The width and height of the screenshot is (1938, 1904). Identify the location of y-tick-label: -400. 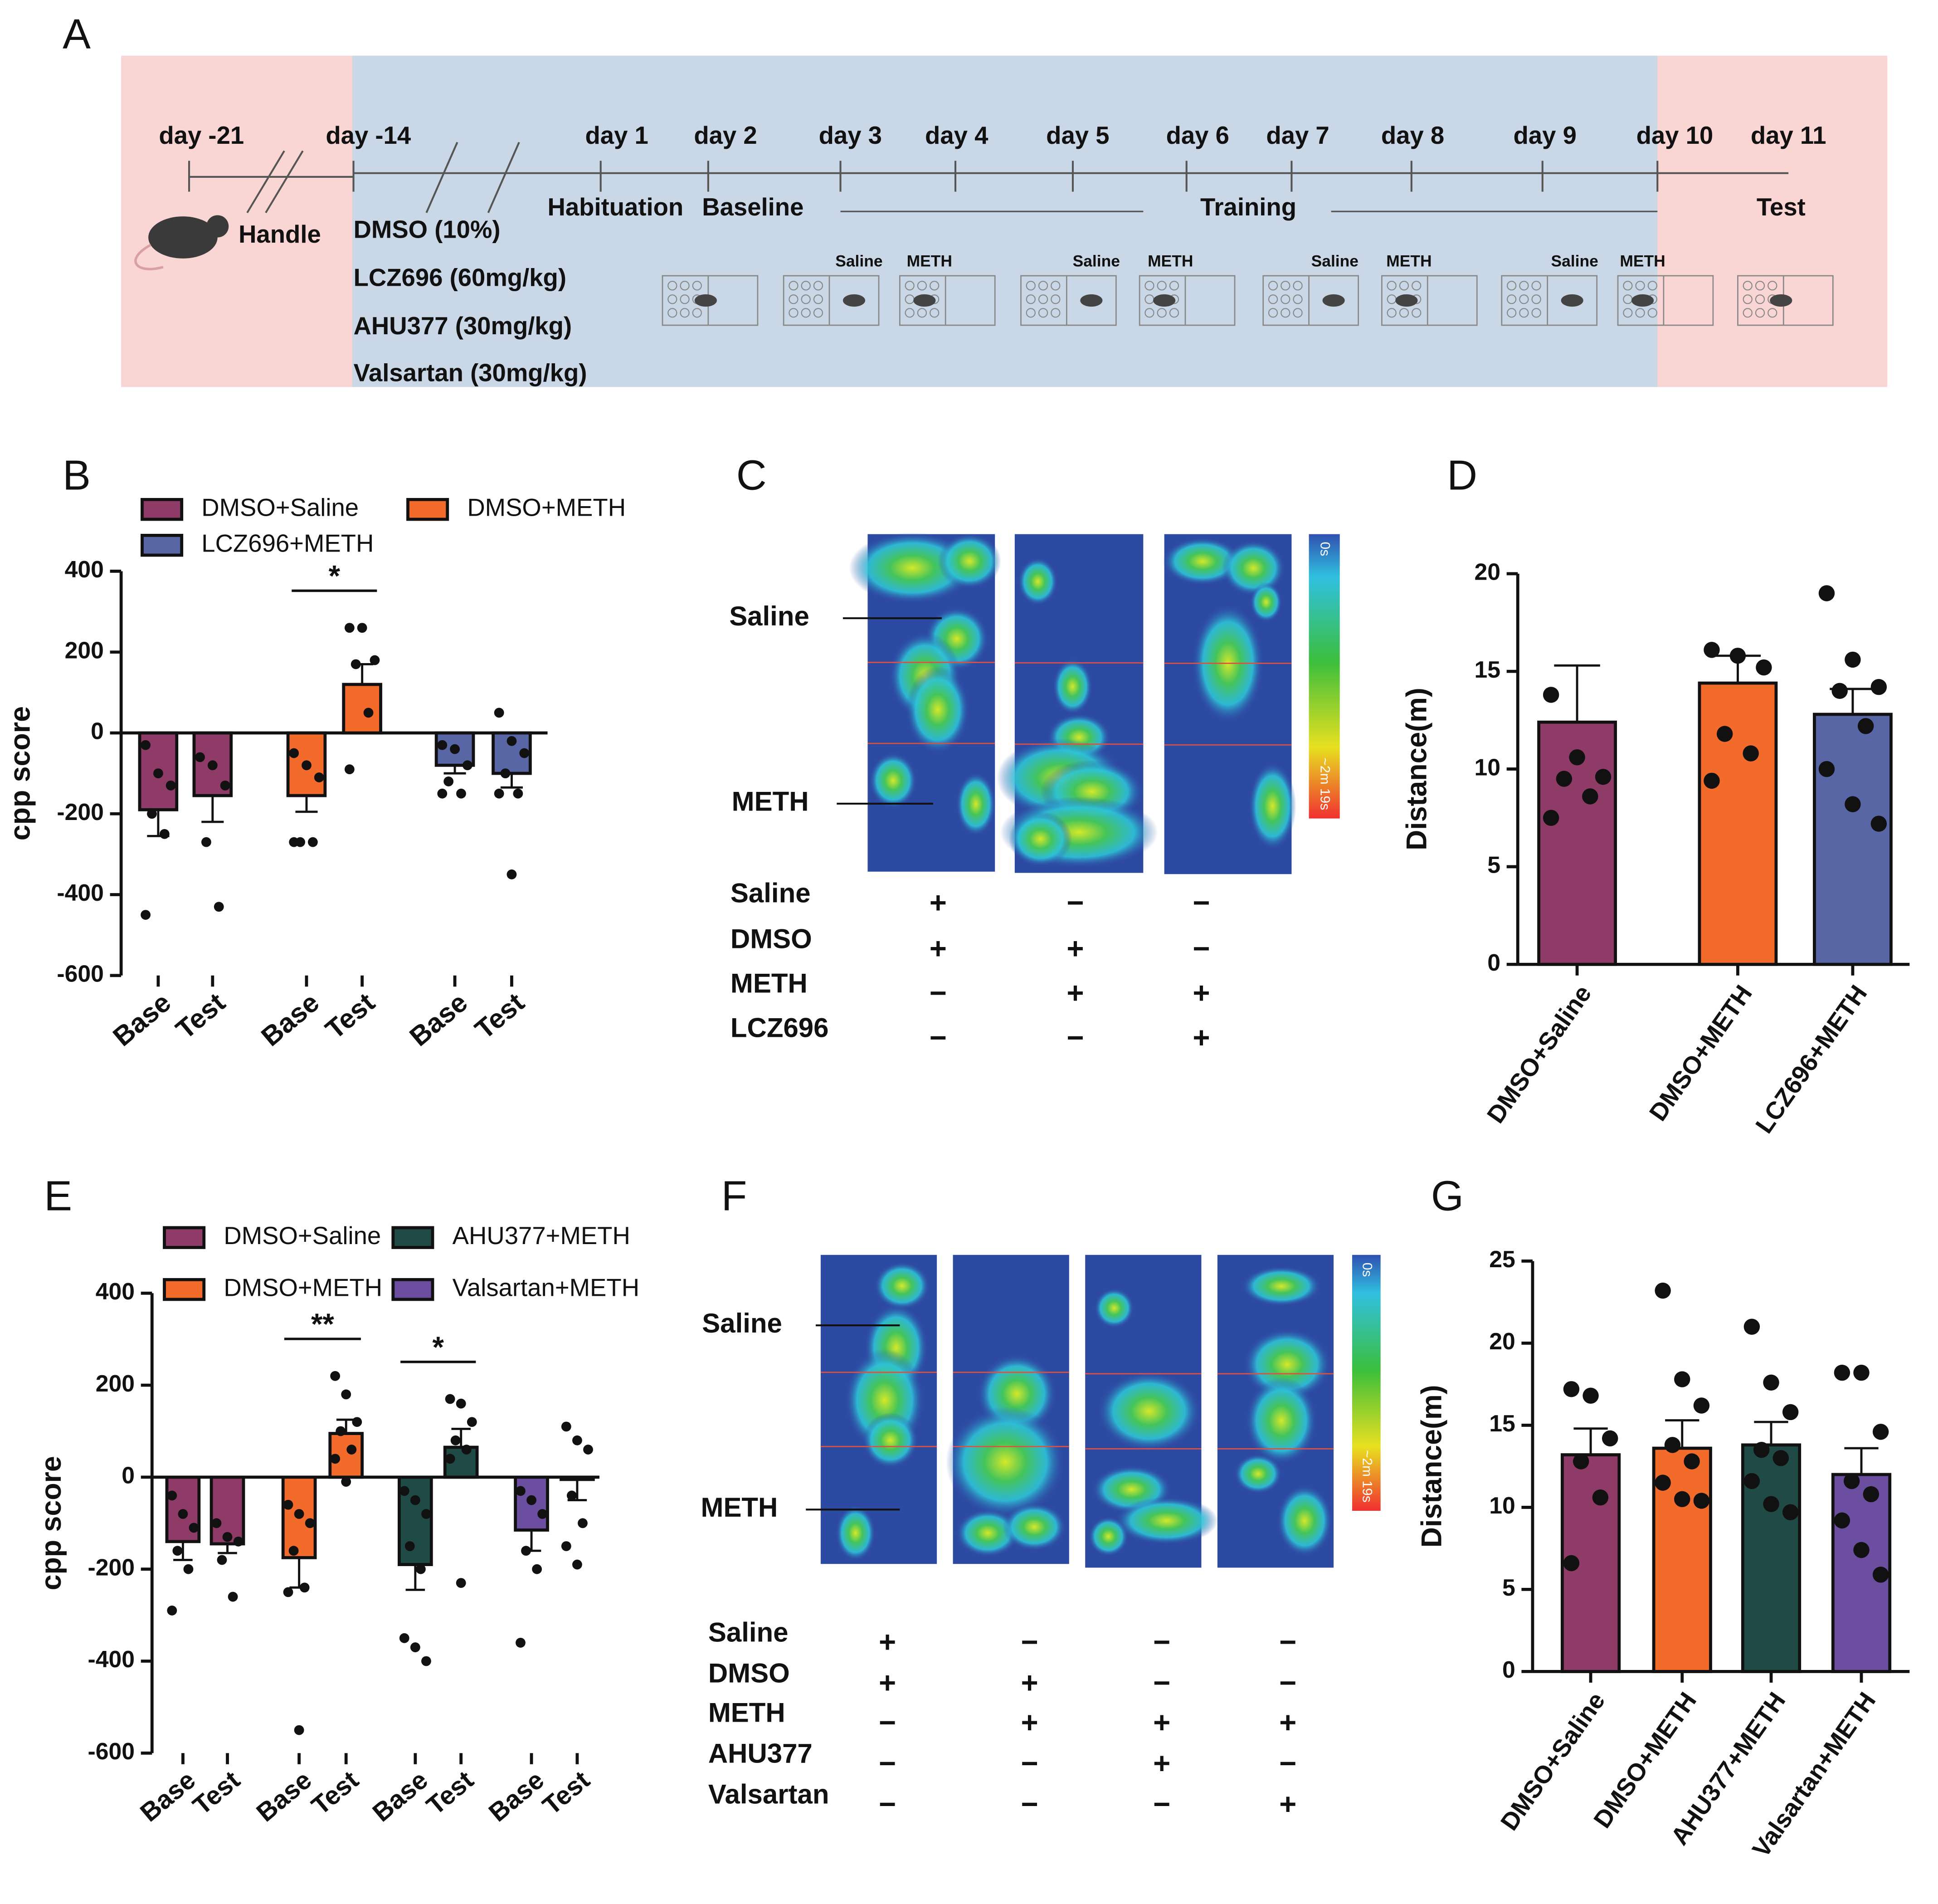
(80, 893).